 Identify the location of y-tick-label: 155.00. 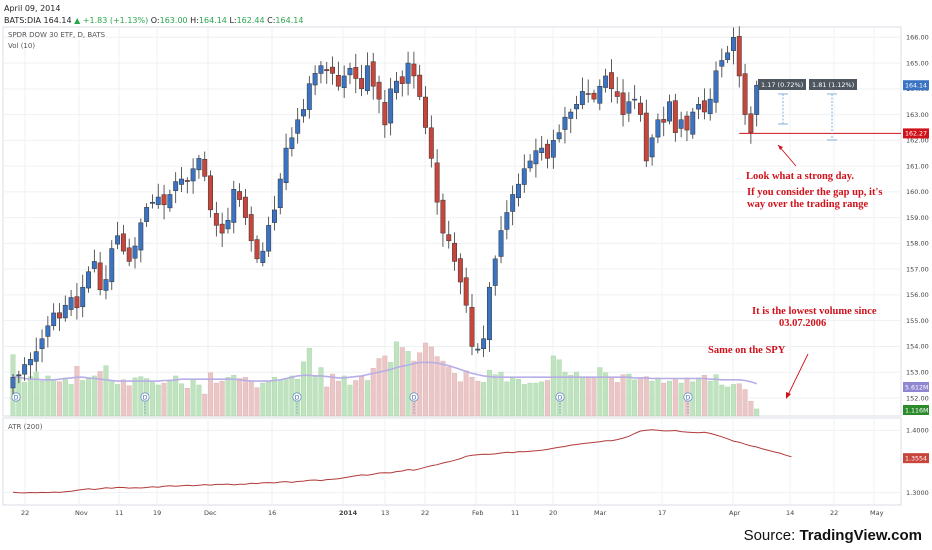
(917, 321).